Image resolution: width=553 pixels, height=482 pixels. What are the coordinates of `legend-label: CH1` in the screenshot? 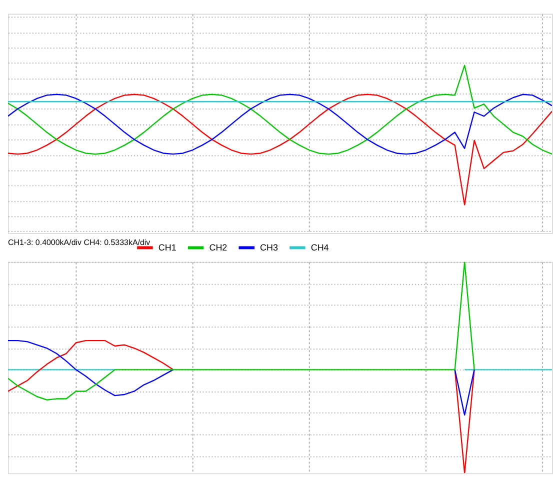 It's located at (167, 247).